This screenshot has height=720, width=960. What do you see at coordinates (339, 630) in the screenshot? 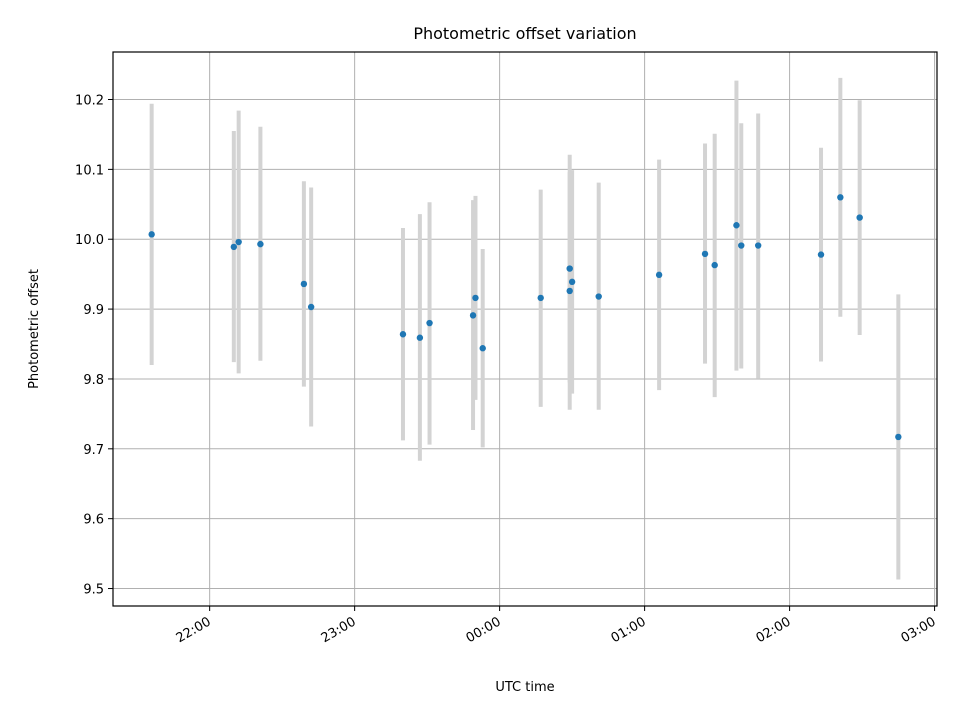
I see `x-tick-label: 23:00` at bounding box center [339, 630].